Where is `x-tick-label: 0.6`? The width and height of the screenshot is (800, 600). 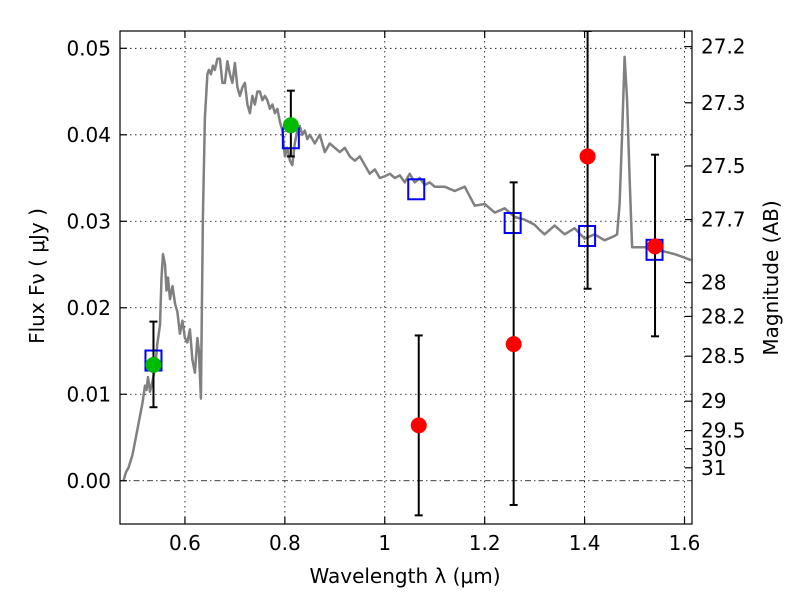
x-tick-label: 0.6 is located at coordinates (185, 543).